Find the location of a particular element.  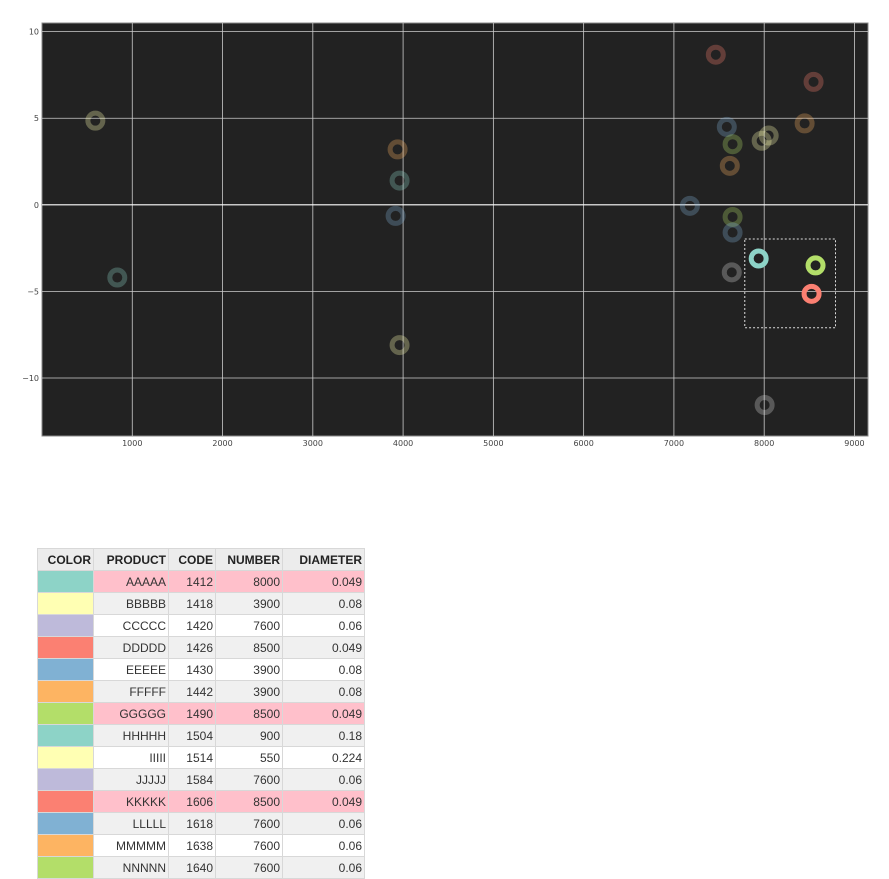

cell-product: IIIII is located at coordinates (131, 757).